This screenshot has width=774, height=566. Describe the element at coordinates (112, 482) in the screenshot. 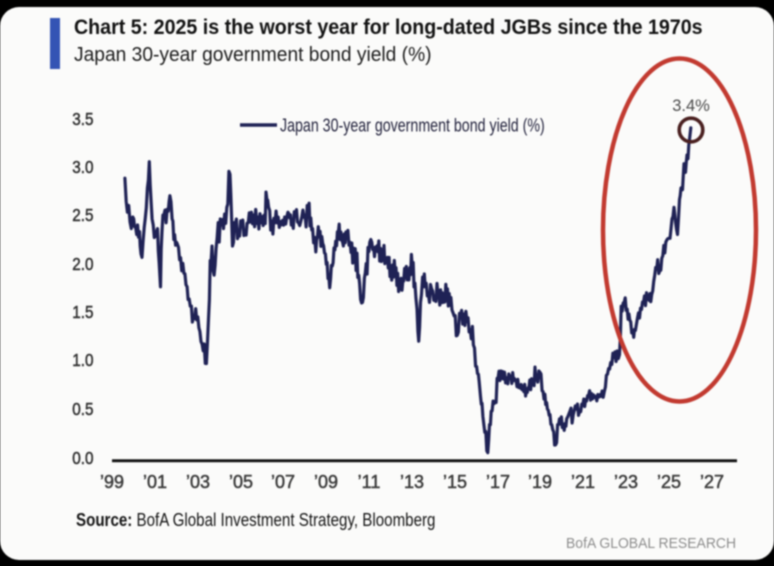

I see `svg-text: ’99` at that location.